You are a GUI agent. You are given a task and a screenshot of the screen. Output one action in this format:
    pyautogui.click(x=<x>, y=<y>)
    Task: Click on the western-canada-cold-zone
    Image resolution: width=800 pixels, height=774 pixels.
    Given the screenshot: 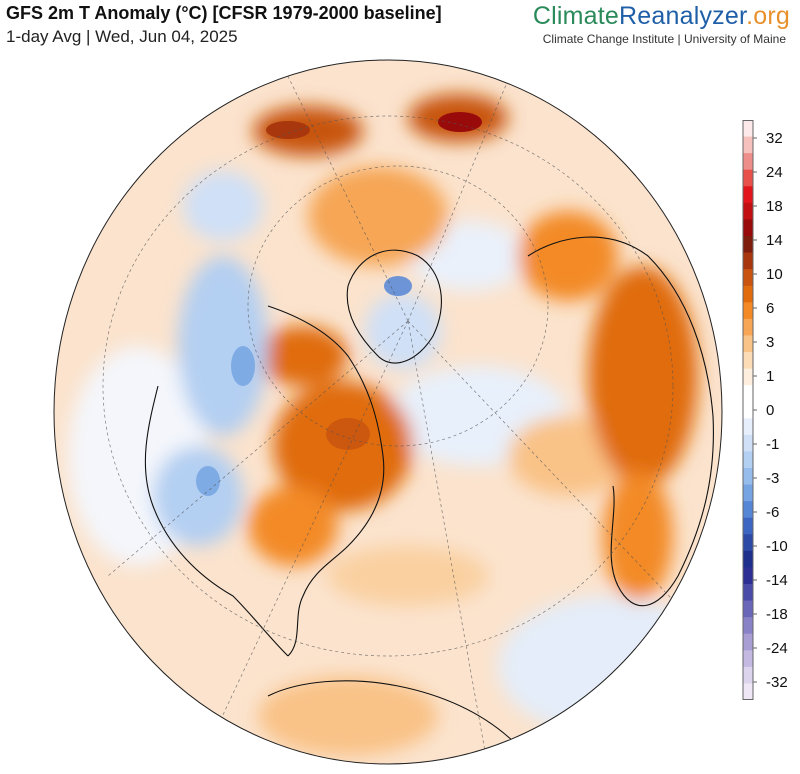 What is the action you would take?
    pyautogui.click(x=223, y=346)
    